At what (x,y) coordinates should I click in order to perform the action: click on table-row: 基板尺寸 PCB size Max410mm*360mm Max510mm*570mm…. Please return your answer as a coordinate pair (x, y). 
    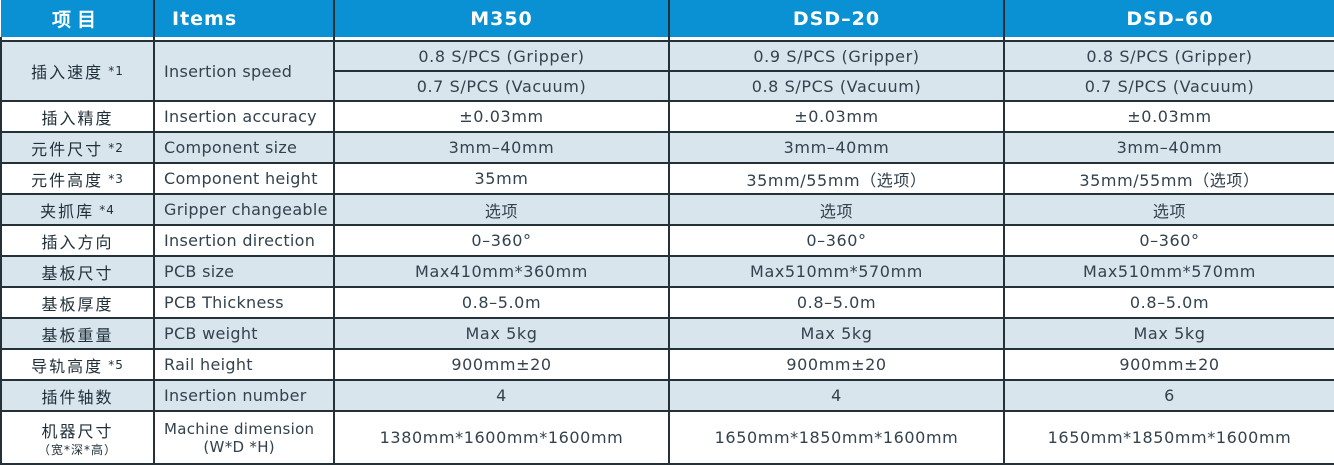
    Looking at the image, I should click on (667, 271).